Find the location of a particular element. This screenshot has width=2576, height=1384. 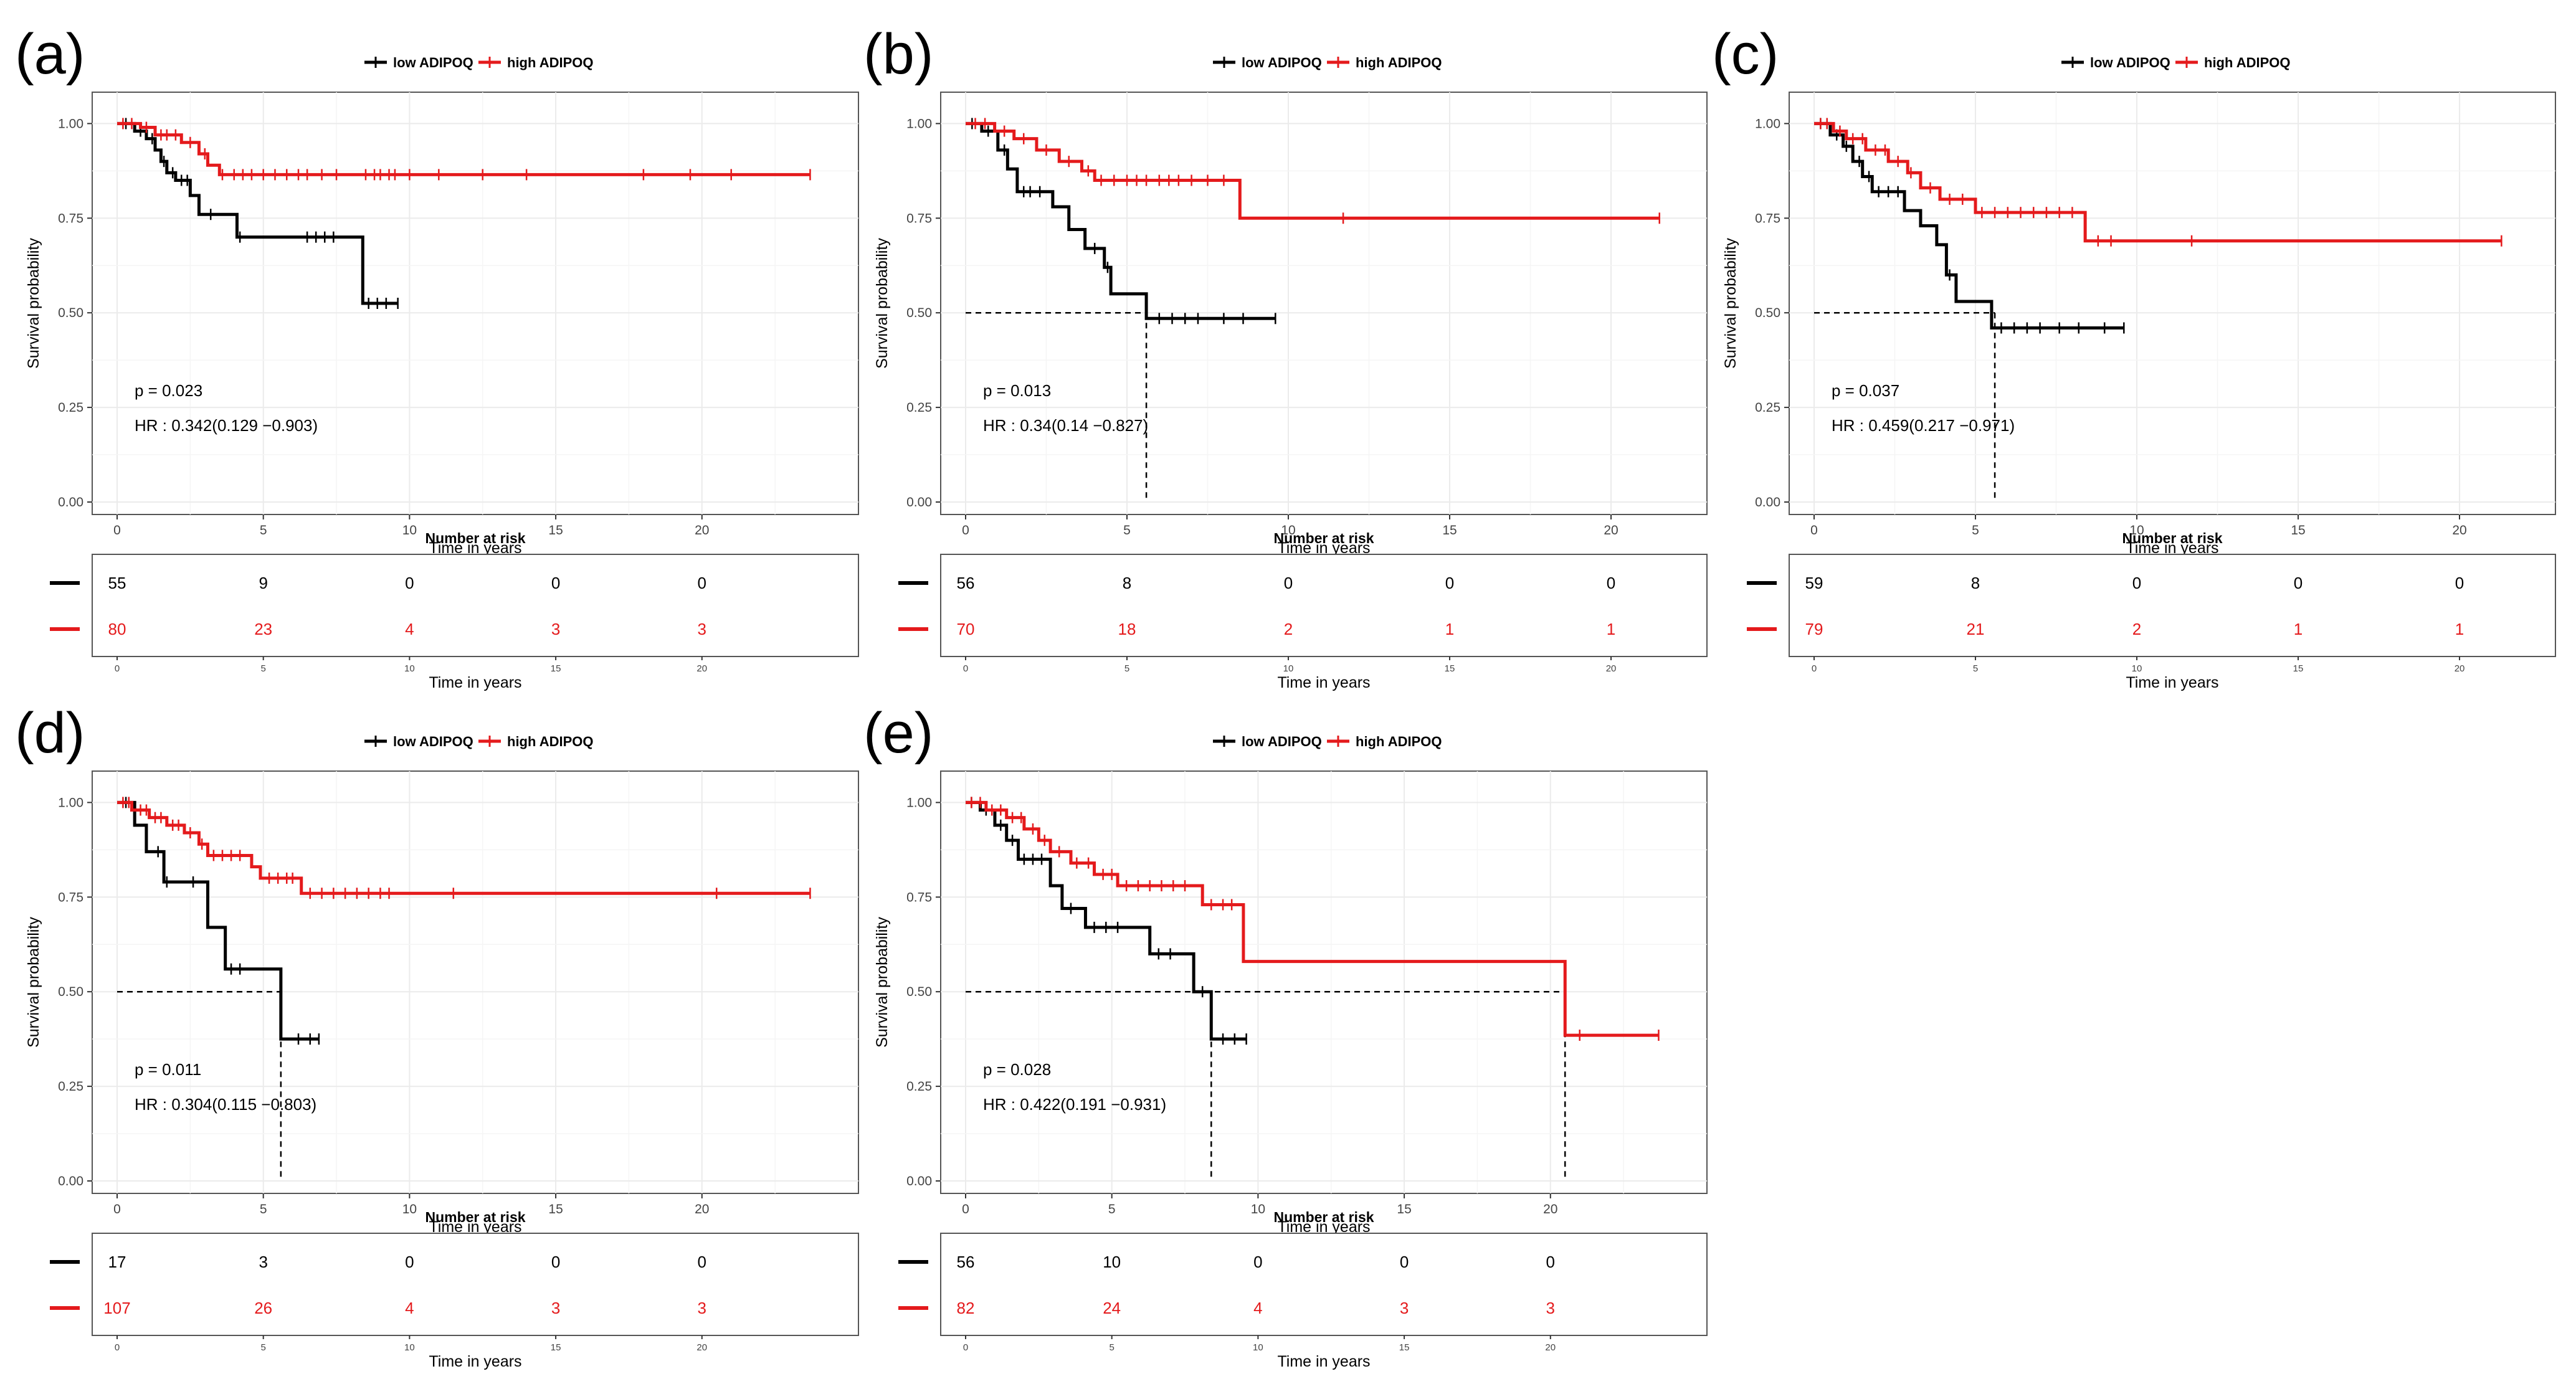

risk-count-high: 107 is located at coordinates (117, 1308).